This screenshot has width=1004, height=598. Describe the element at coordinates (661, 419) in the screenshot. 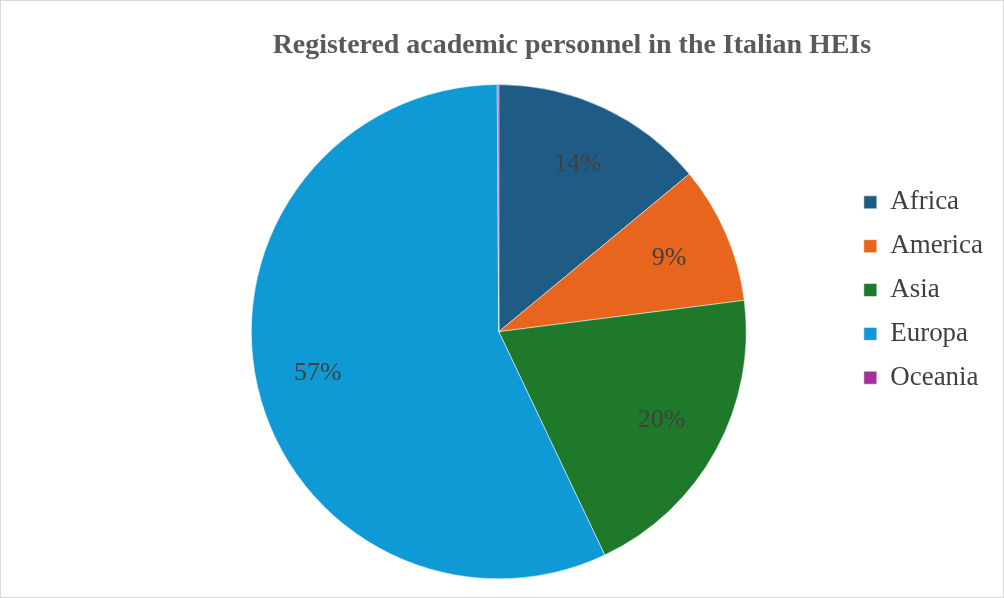

I see `data-label: 20%` at that location.